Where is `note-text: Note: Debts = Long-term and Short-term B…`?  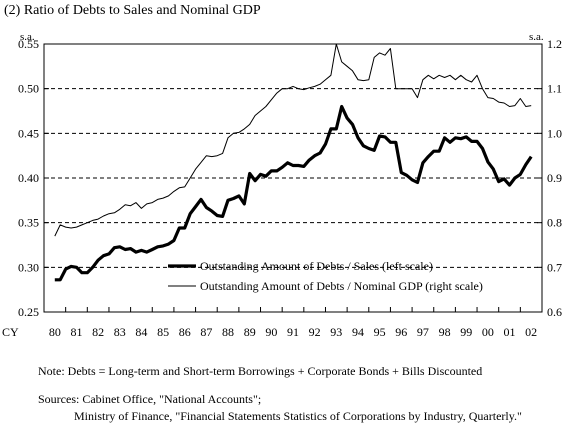
note-text: Note: Debts = Long-term and Short-term B… is located at coordinates (260, 371).